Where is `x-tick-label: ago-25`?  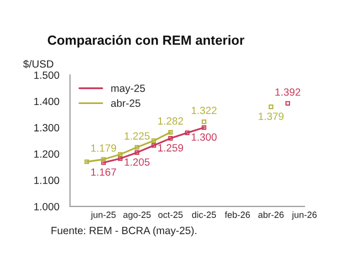
x-tick-label: ago-25 is located at coordinates (137, 216).